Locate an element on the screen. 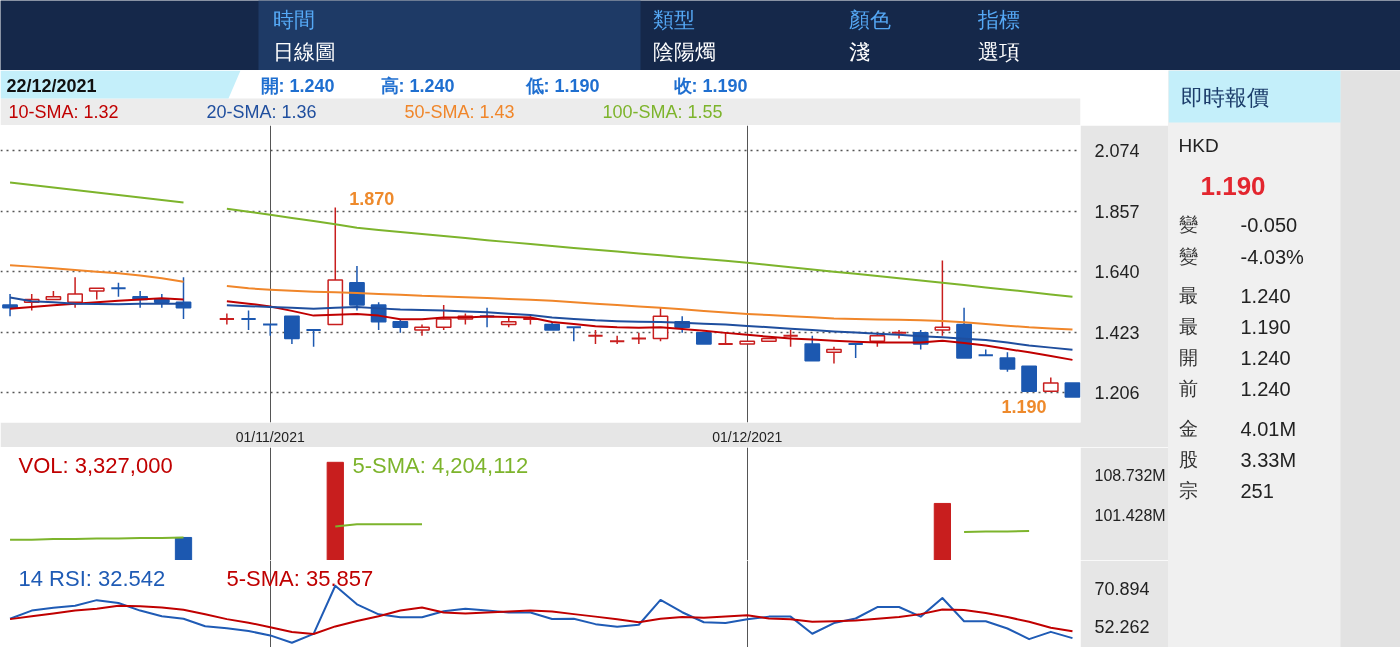 The height and width of the screenshot is (647, 1400). text: 日線圖 is located at coordinates (304, 51).